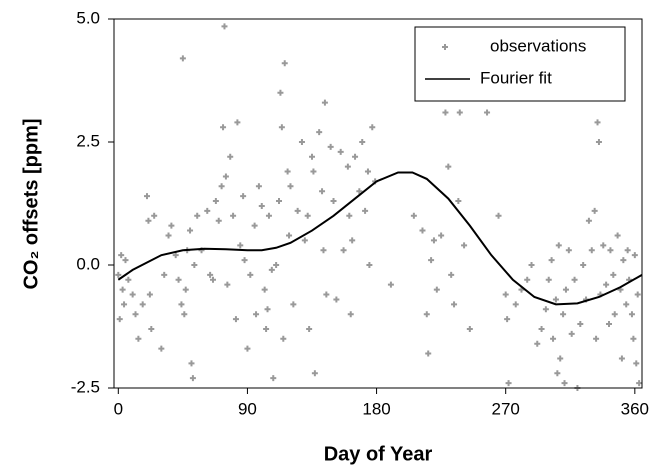 The height and width of the screenshot is (470, 653). What do you see at coordinates (516, 77) in the screenshot?
I see `legend-label: Fourier fit` at bounding box center [516, 77].